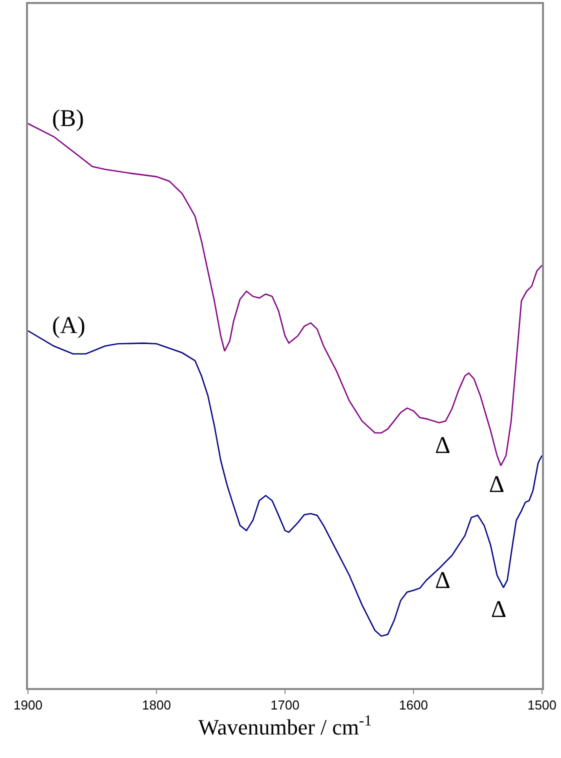 This screenshot has width=561, height=758. Describe the element at coordinates (69, 326) in the screenshot. I see `series-label: (A)` at that location.